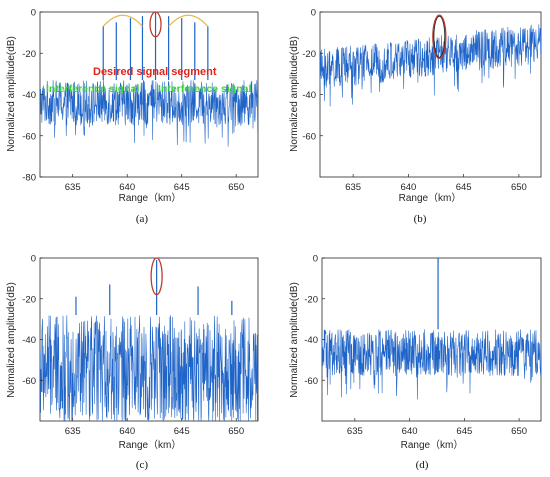  Describe the element at coordinates (294, 340) in the screenshot. I see `y-axis-label-d: Normalized amplitude(dB)` at that location.